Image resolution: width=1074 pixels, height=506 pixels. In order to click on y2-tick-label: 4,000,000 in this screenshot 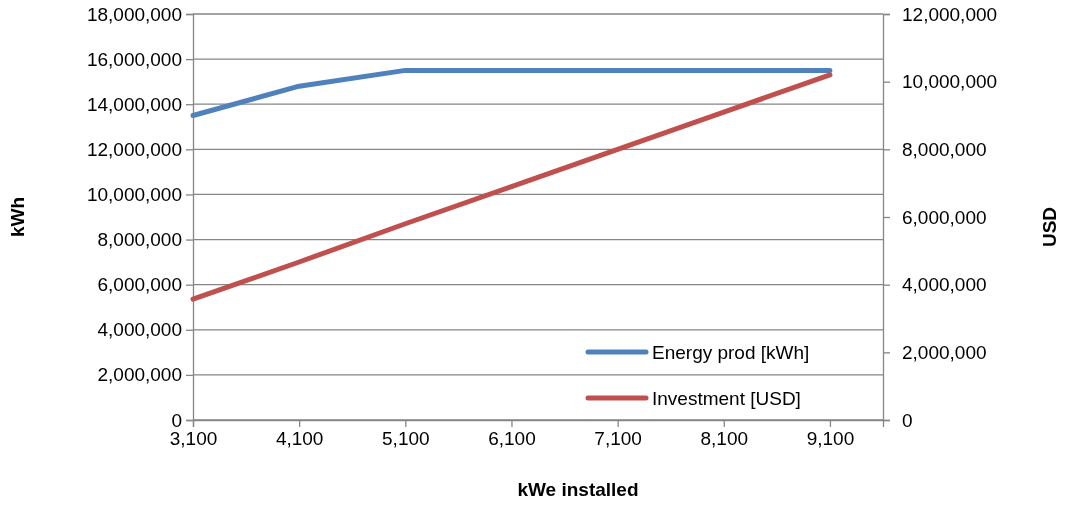, I will do `click(944, 285)`.